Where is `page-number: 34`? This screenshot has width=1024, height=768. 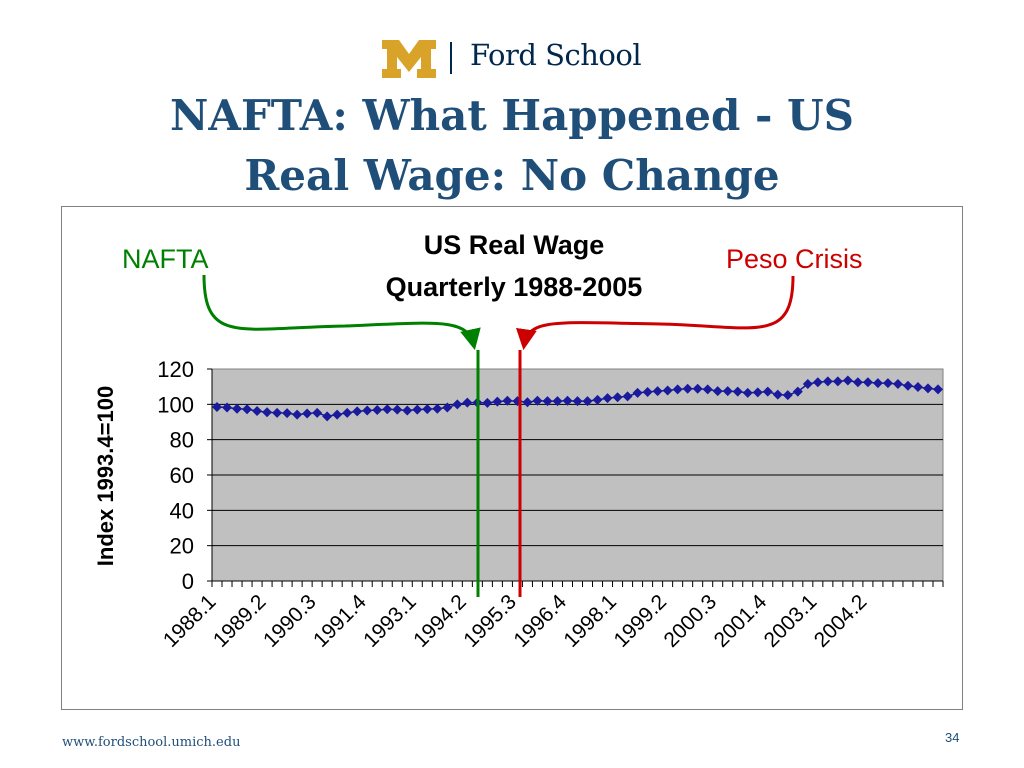 page-number: 34 is located at coordinates (952, 737).